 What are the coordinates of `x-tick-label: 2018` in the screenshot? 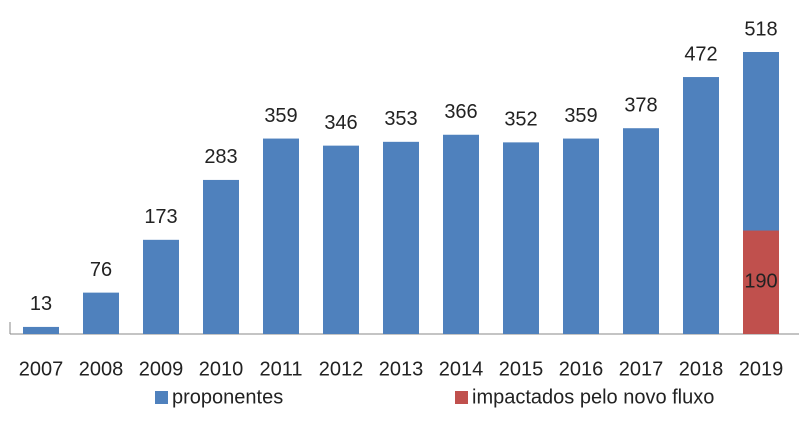 It's located at (701, 369).